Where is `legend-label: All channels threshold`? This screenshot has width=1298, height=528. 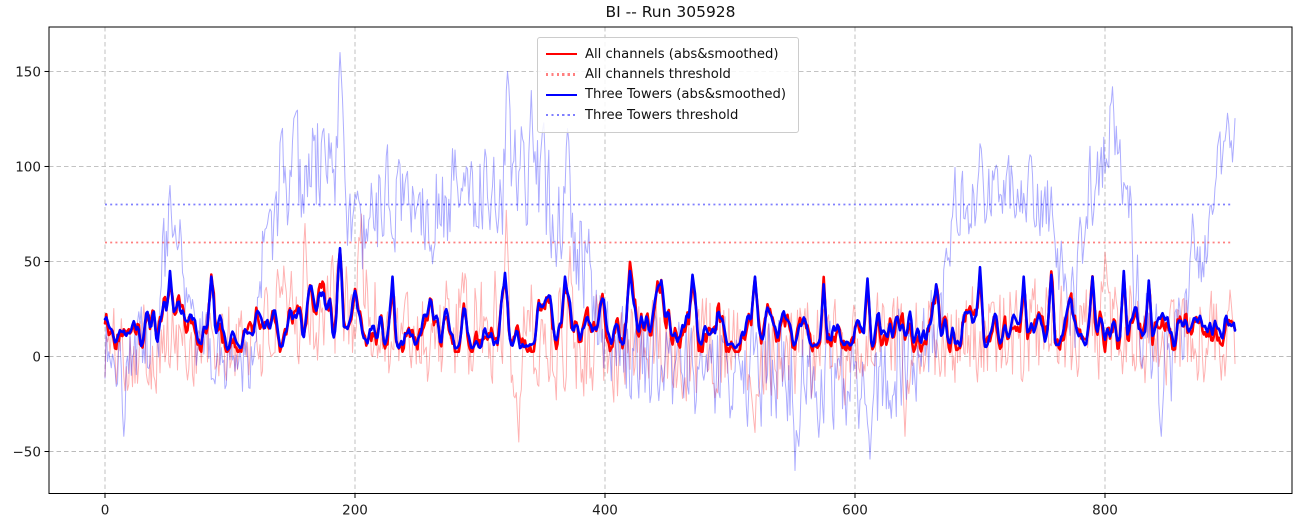
legend-label: All channels threshold is located at coordinates (658, 75).